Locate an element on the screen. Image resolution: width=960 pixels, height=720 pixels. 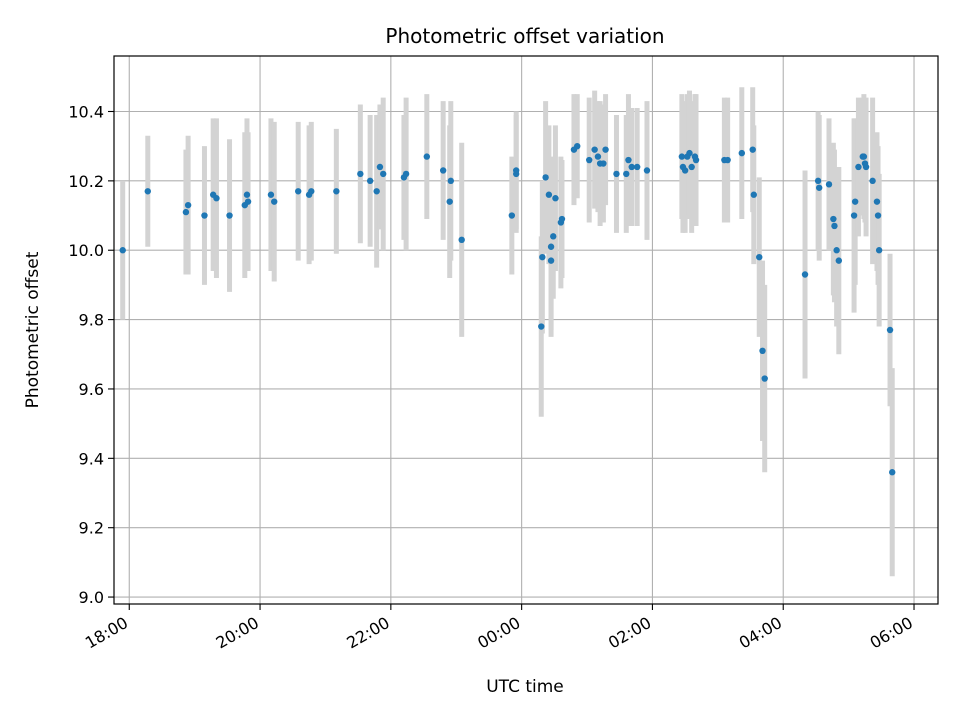
y-tick-label: 10.2 is located at coordinates (86, 181).